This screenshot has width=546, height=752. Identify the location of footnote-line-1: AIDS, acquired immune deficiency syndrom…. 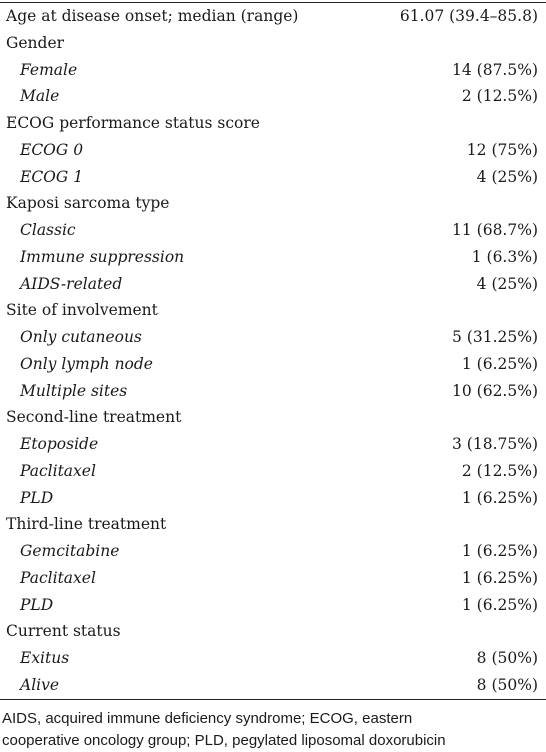
(207, 718).